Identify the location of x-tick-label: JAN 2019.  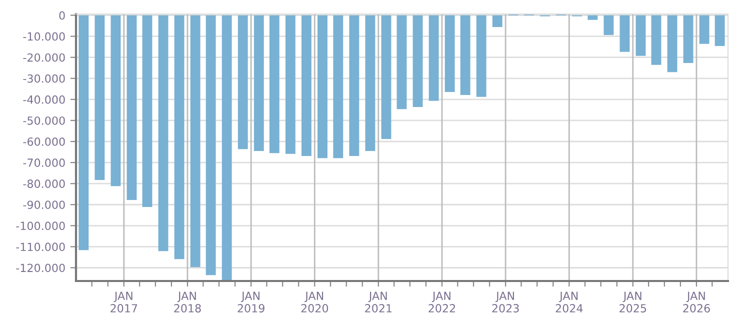
(251, 302).